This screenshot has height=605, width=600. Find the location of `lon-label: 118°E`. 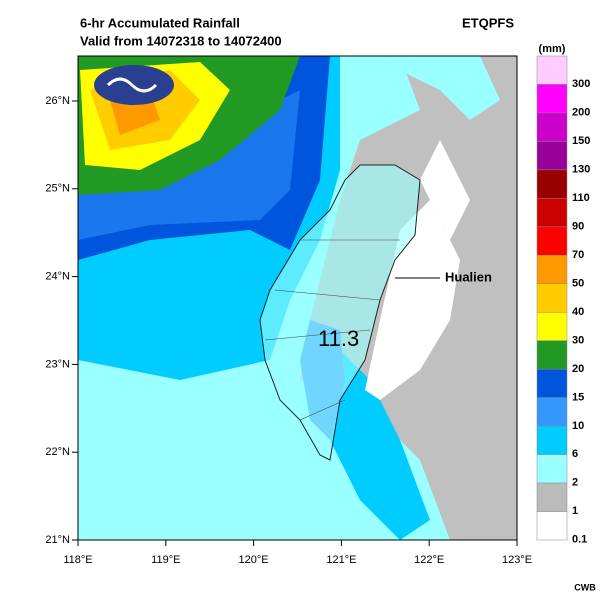

lon-label: 118°E is located at coordinates (77, 560).